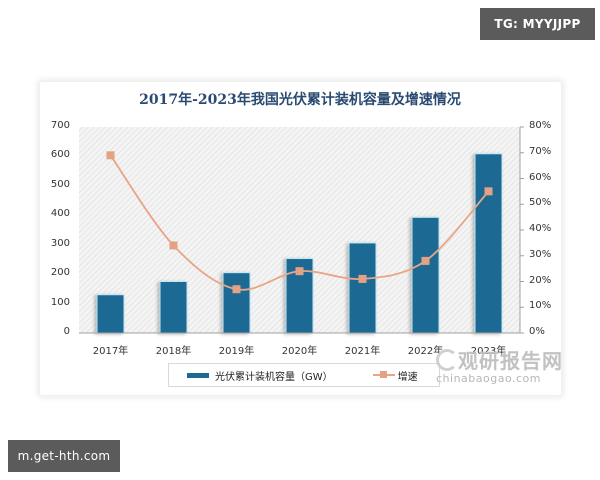 This screenshot has height=480, width=600. What do you see at coordinates (488, 351) in the screenshot?
I see `x-axis-tick: 2023年` at bounding box center [488, 351].